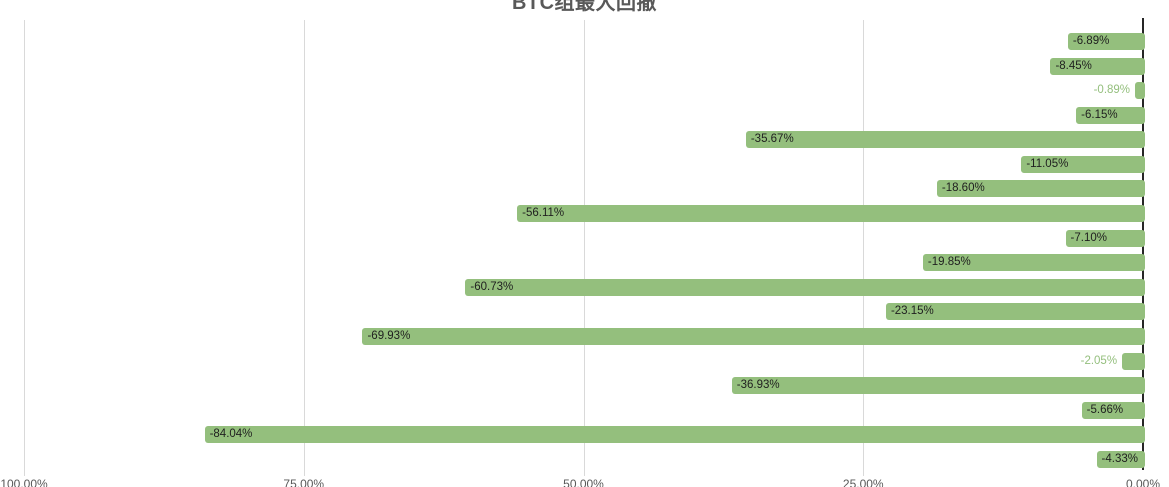 This screenshot has height=487, width=1169. What do you see at coordinates (1047, 163) in the screenshot?
I see `bar-value-label: -11.05%` at bounding box center [1047, 163].